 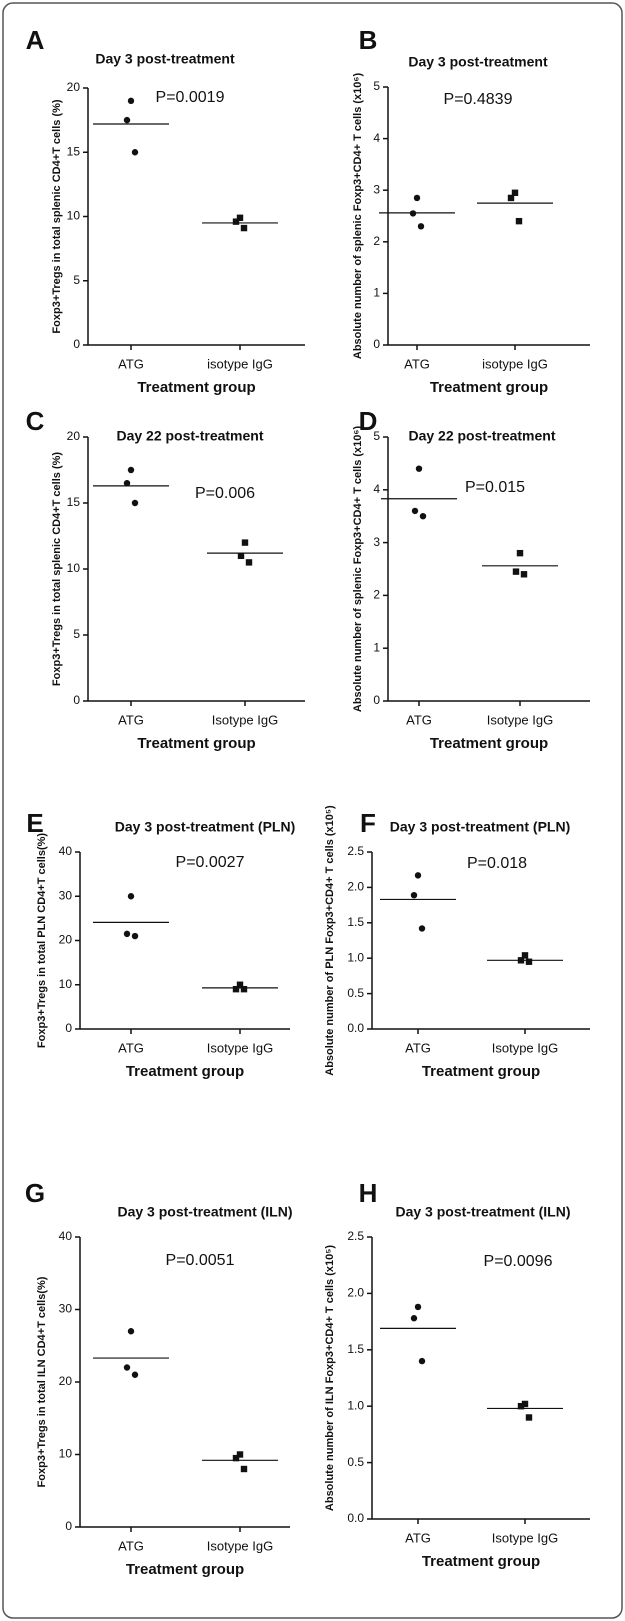 What do you see at coordinates (482, 1212) in the screenshot?
I see `panel-title: Day 3 post-treatment (ILN)` at bounding box center [482, 1212].